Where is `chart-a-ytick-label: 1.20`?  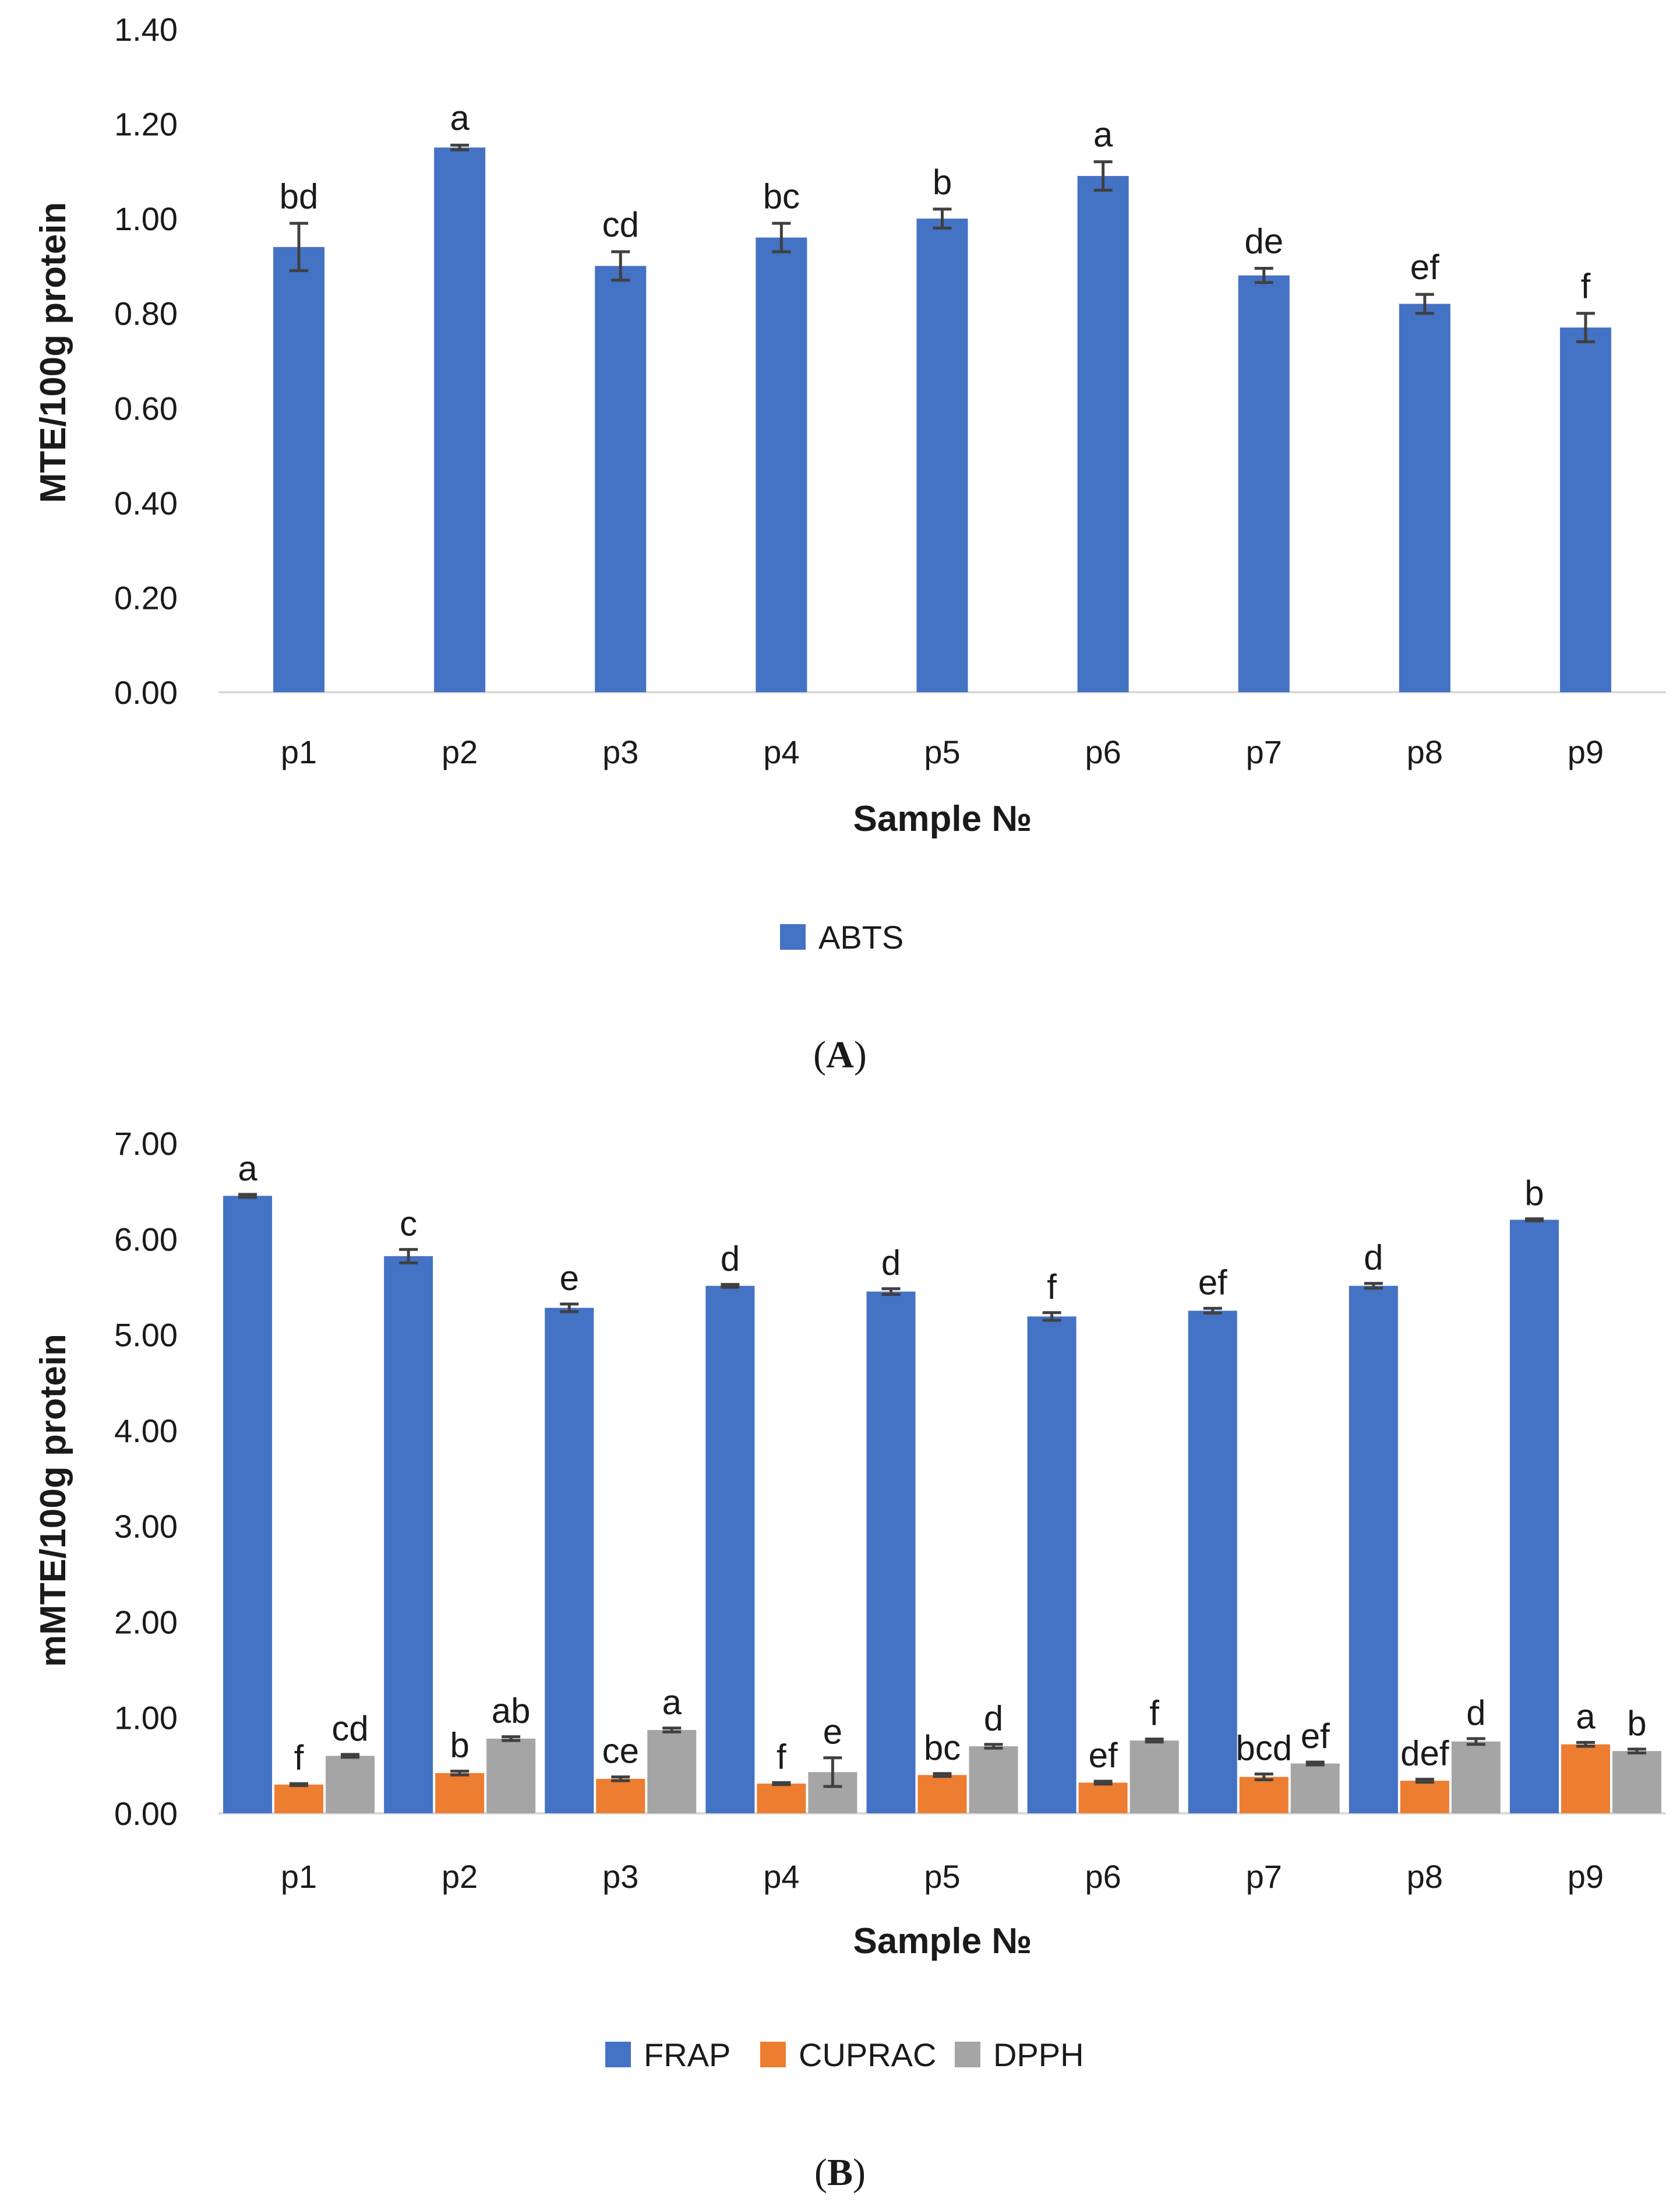 chart-a-ytick-label: 1.20 is located at coordinates (146, 124).